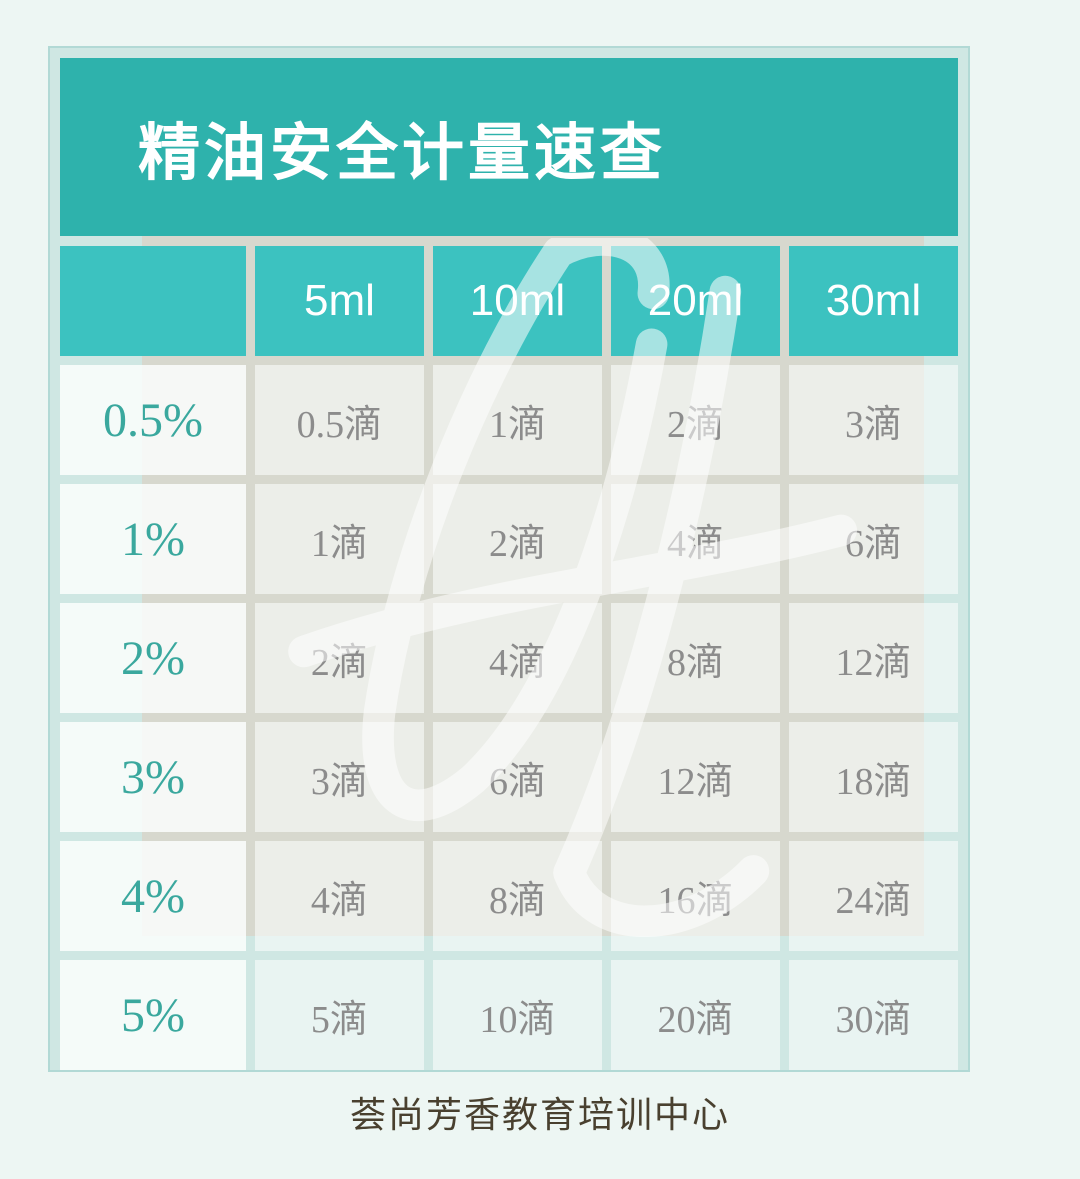 The width and height of the screenshot is (1080, 1179). I want to click on header-cell-20ml: 20ml, so click(695, 301).